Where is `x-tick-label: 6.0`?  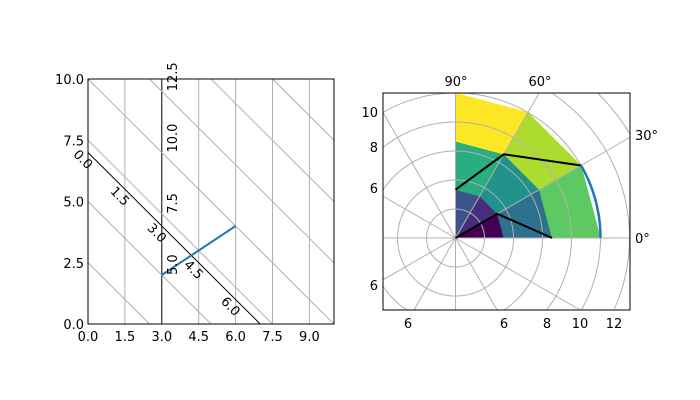 x-tick-label: 6.0 is located at coordinates (235, 337).